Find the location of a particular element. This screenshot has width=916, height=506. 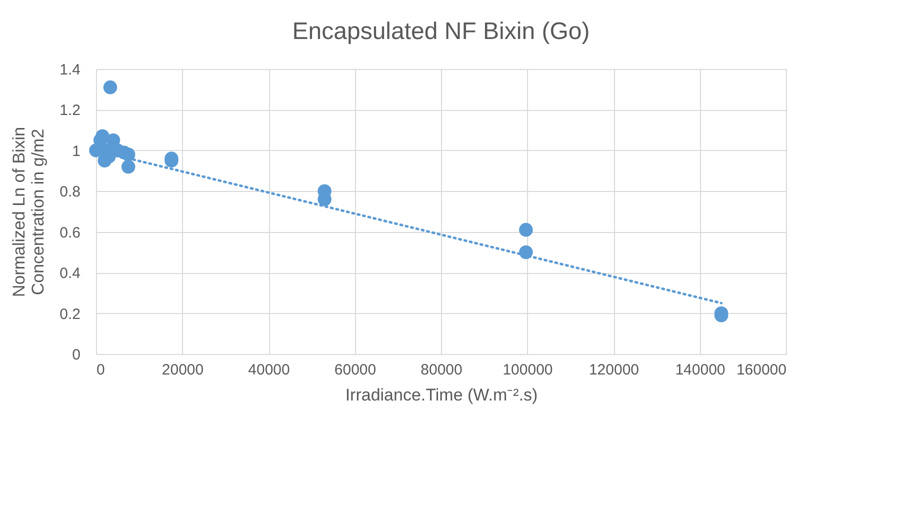

x-tick-label: 120000 is located at coordinates (614, 370).